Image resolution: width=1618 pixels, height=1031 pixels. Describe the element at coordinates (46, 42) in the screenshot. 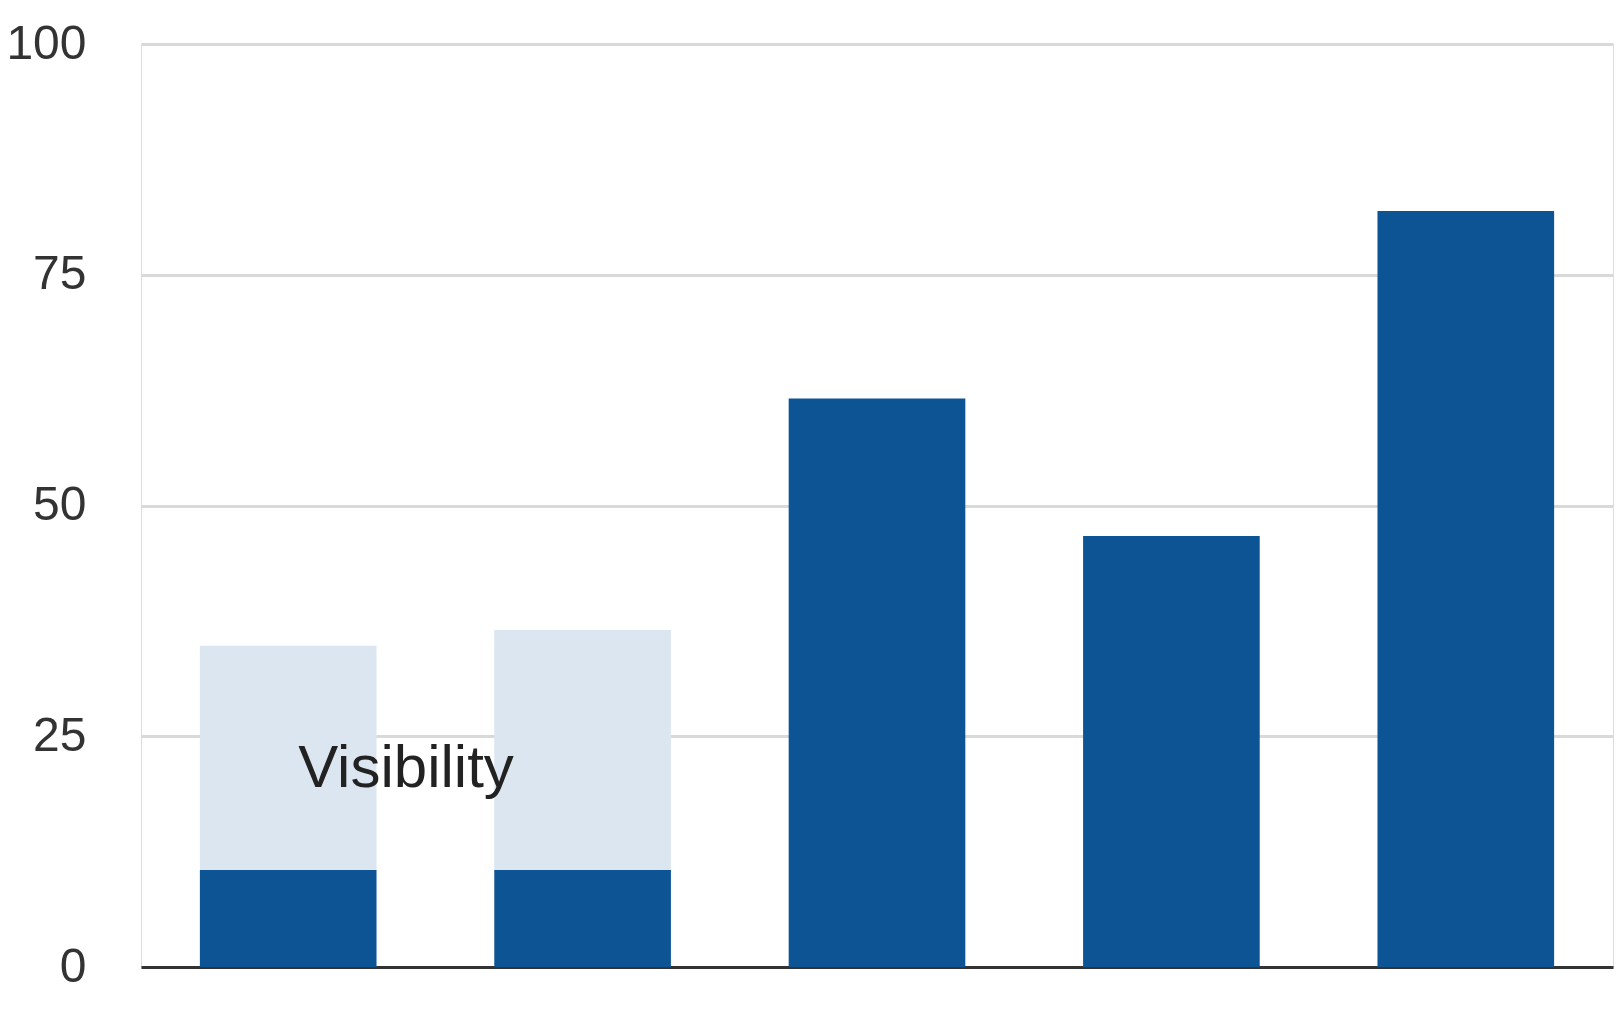

I see `y-tick-label: 100` at that location.